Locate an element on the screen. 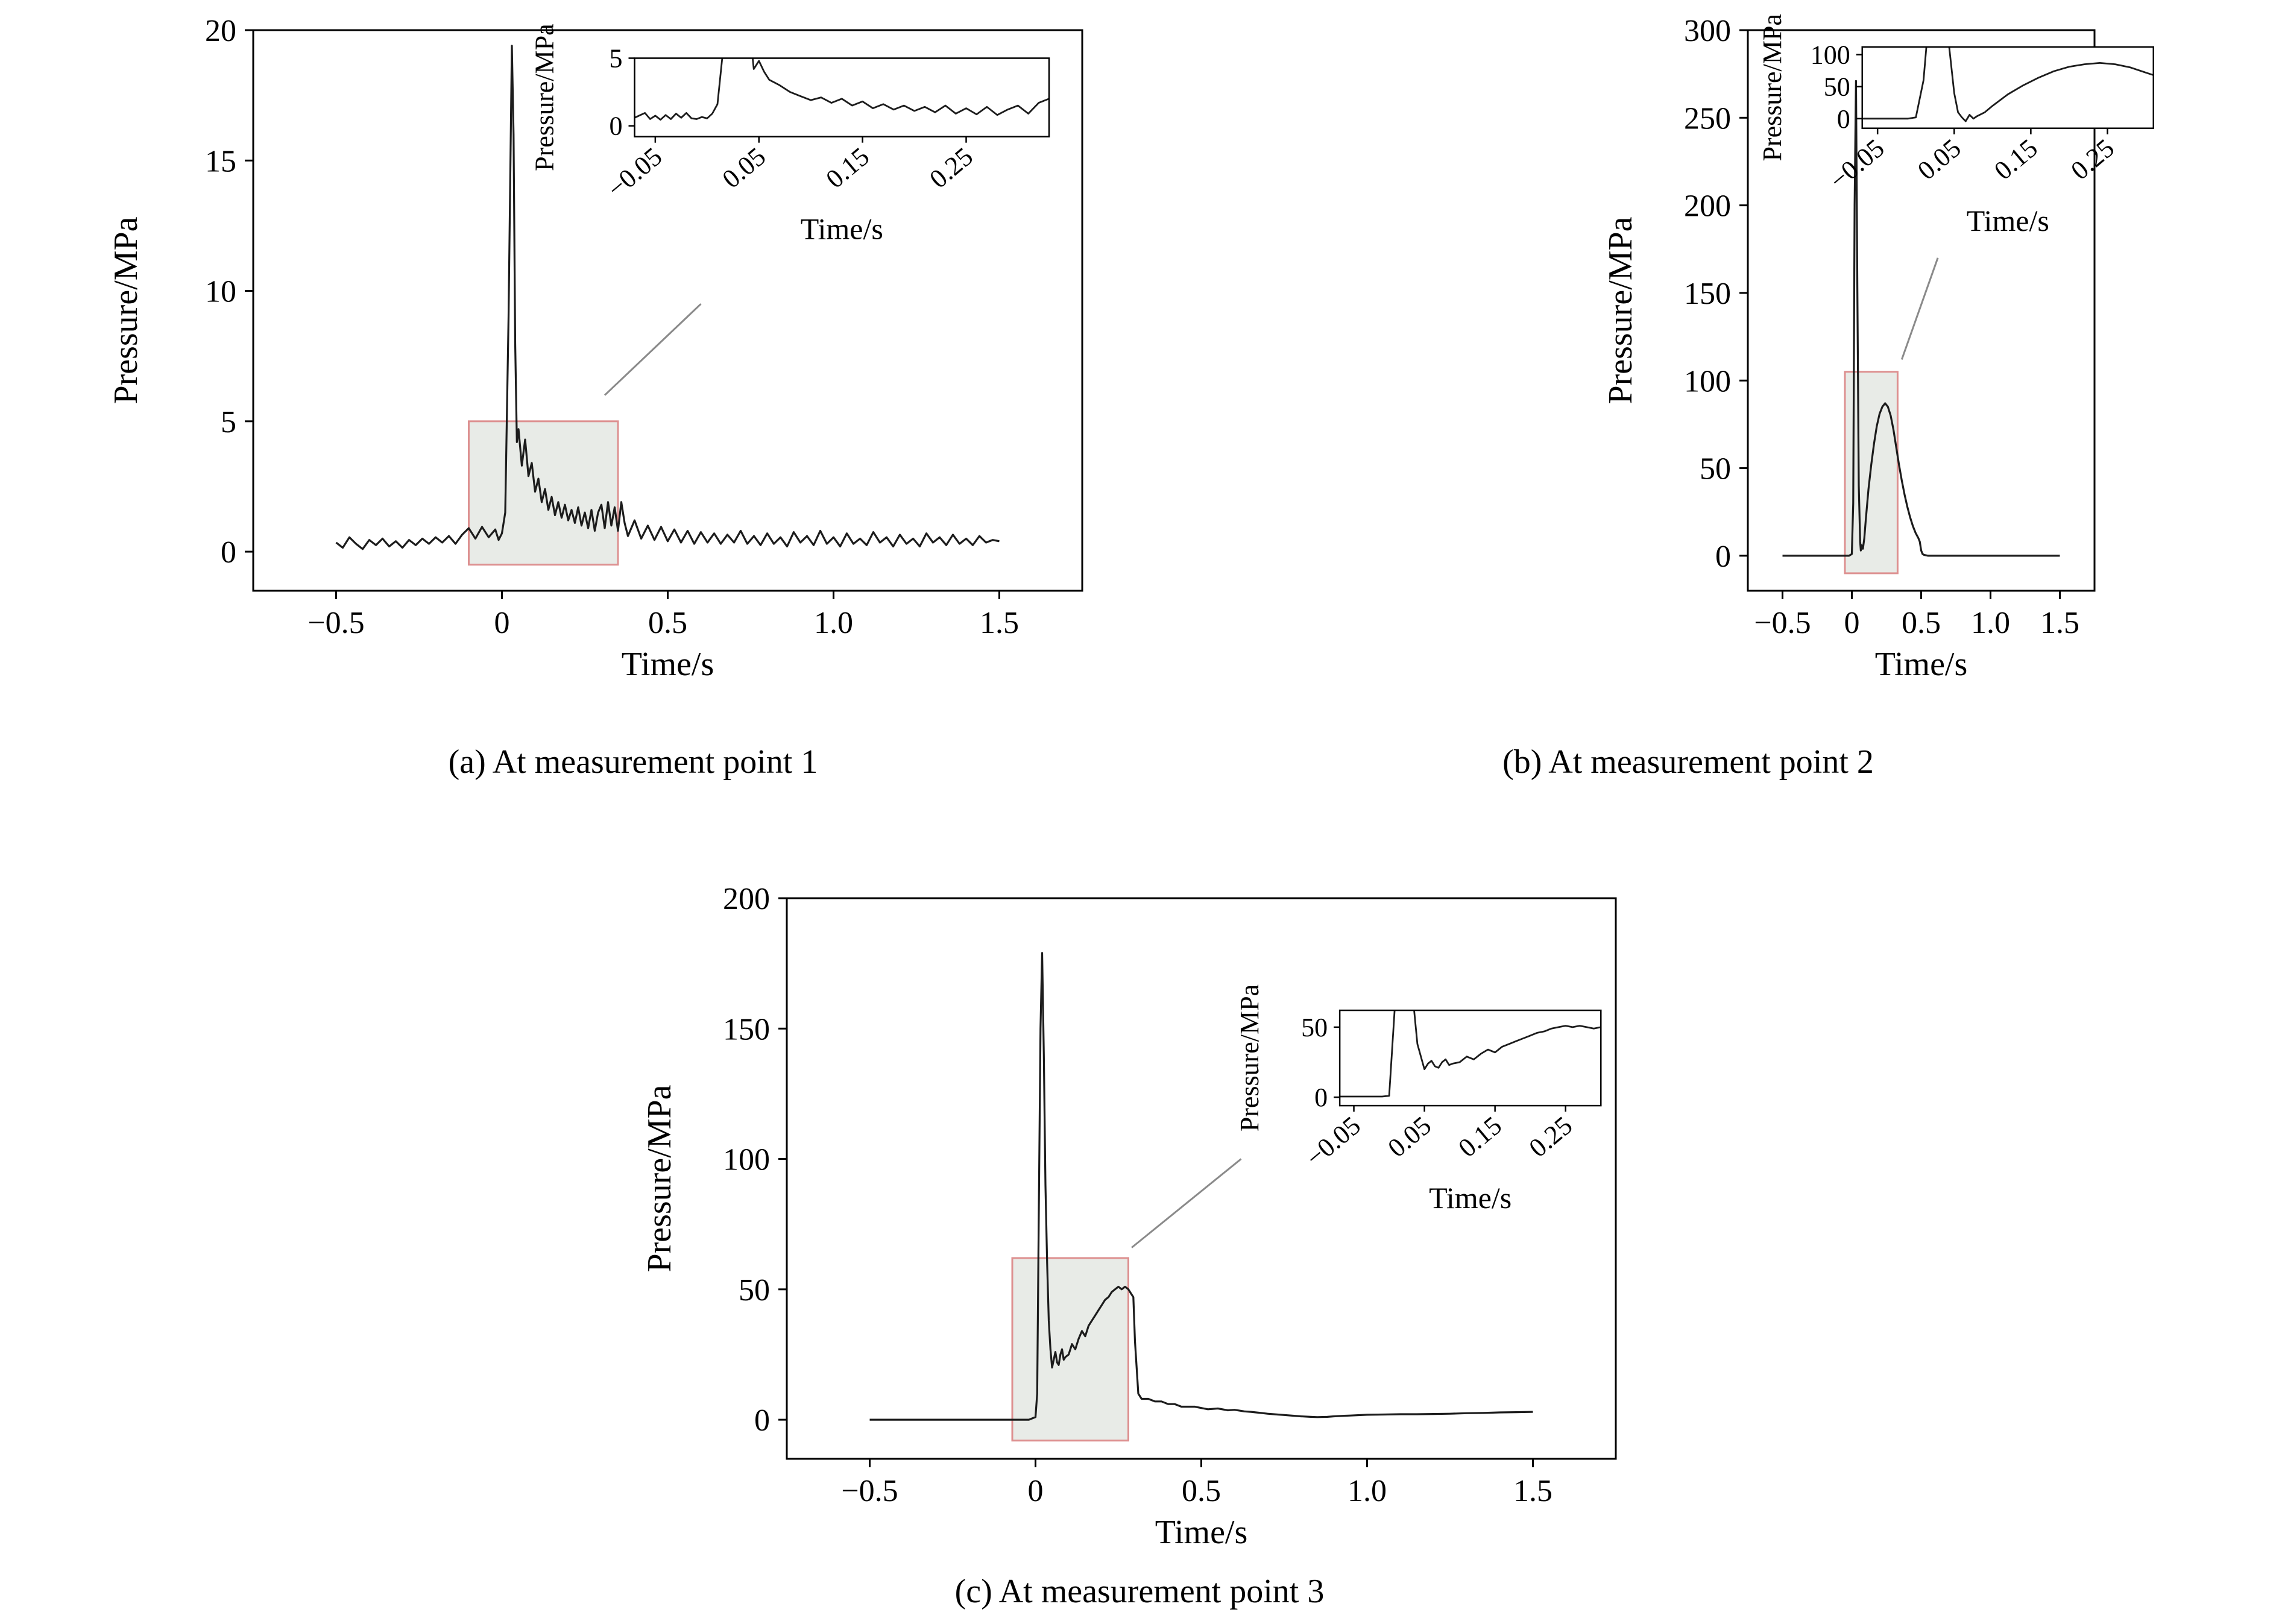 The image size is (2279, 1624). y-tick-label: 5 is located at coordinates (229, 422).